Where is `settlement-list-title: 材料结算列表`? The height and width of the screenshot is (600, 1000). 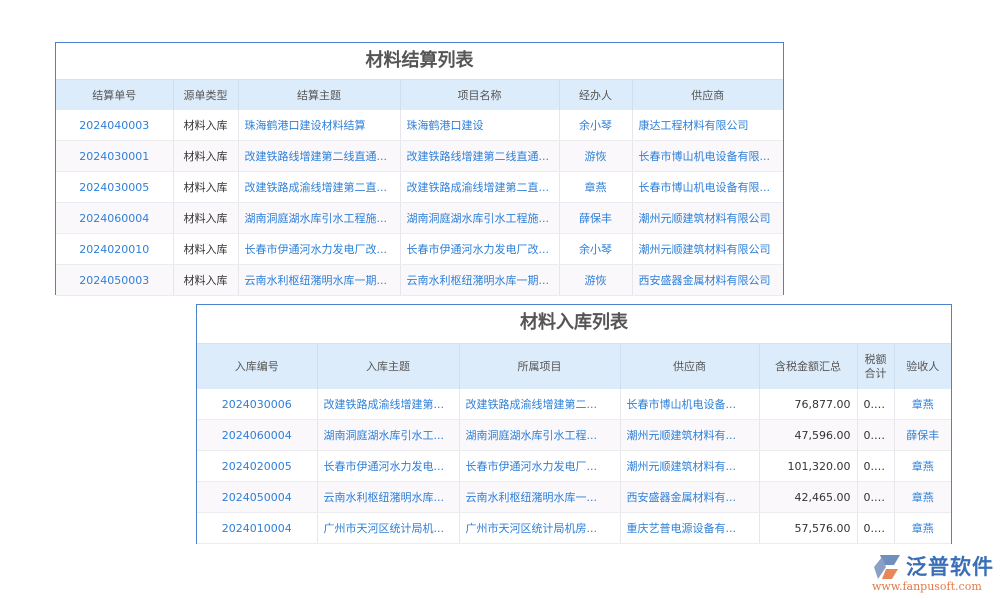
settlement-list-title: 材料结算列表 is located at coordinates (419, 61).